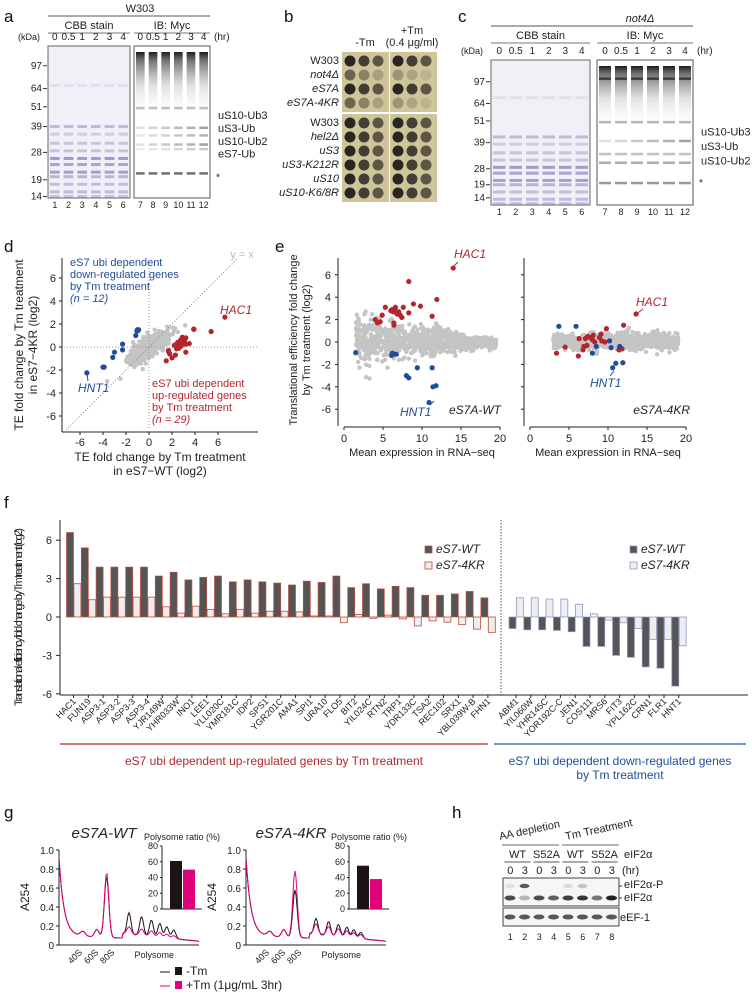 The image size is (752, 994). What do you see at coordinates (93, 388) in the screenshot?
I see `hnt1-label: HNT1` at bounding box center [93, 388].